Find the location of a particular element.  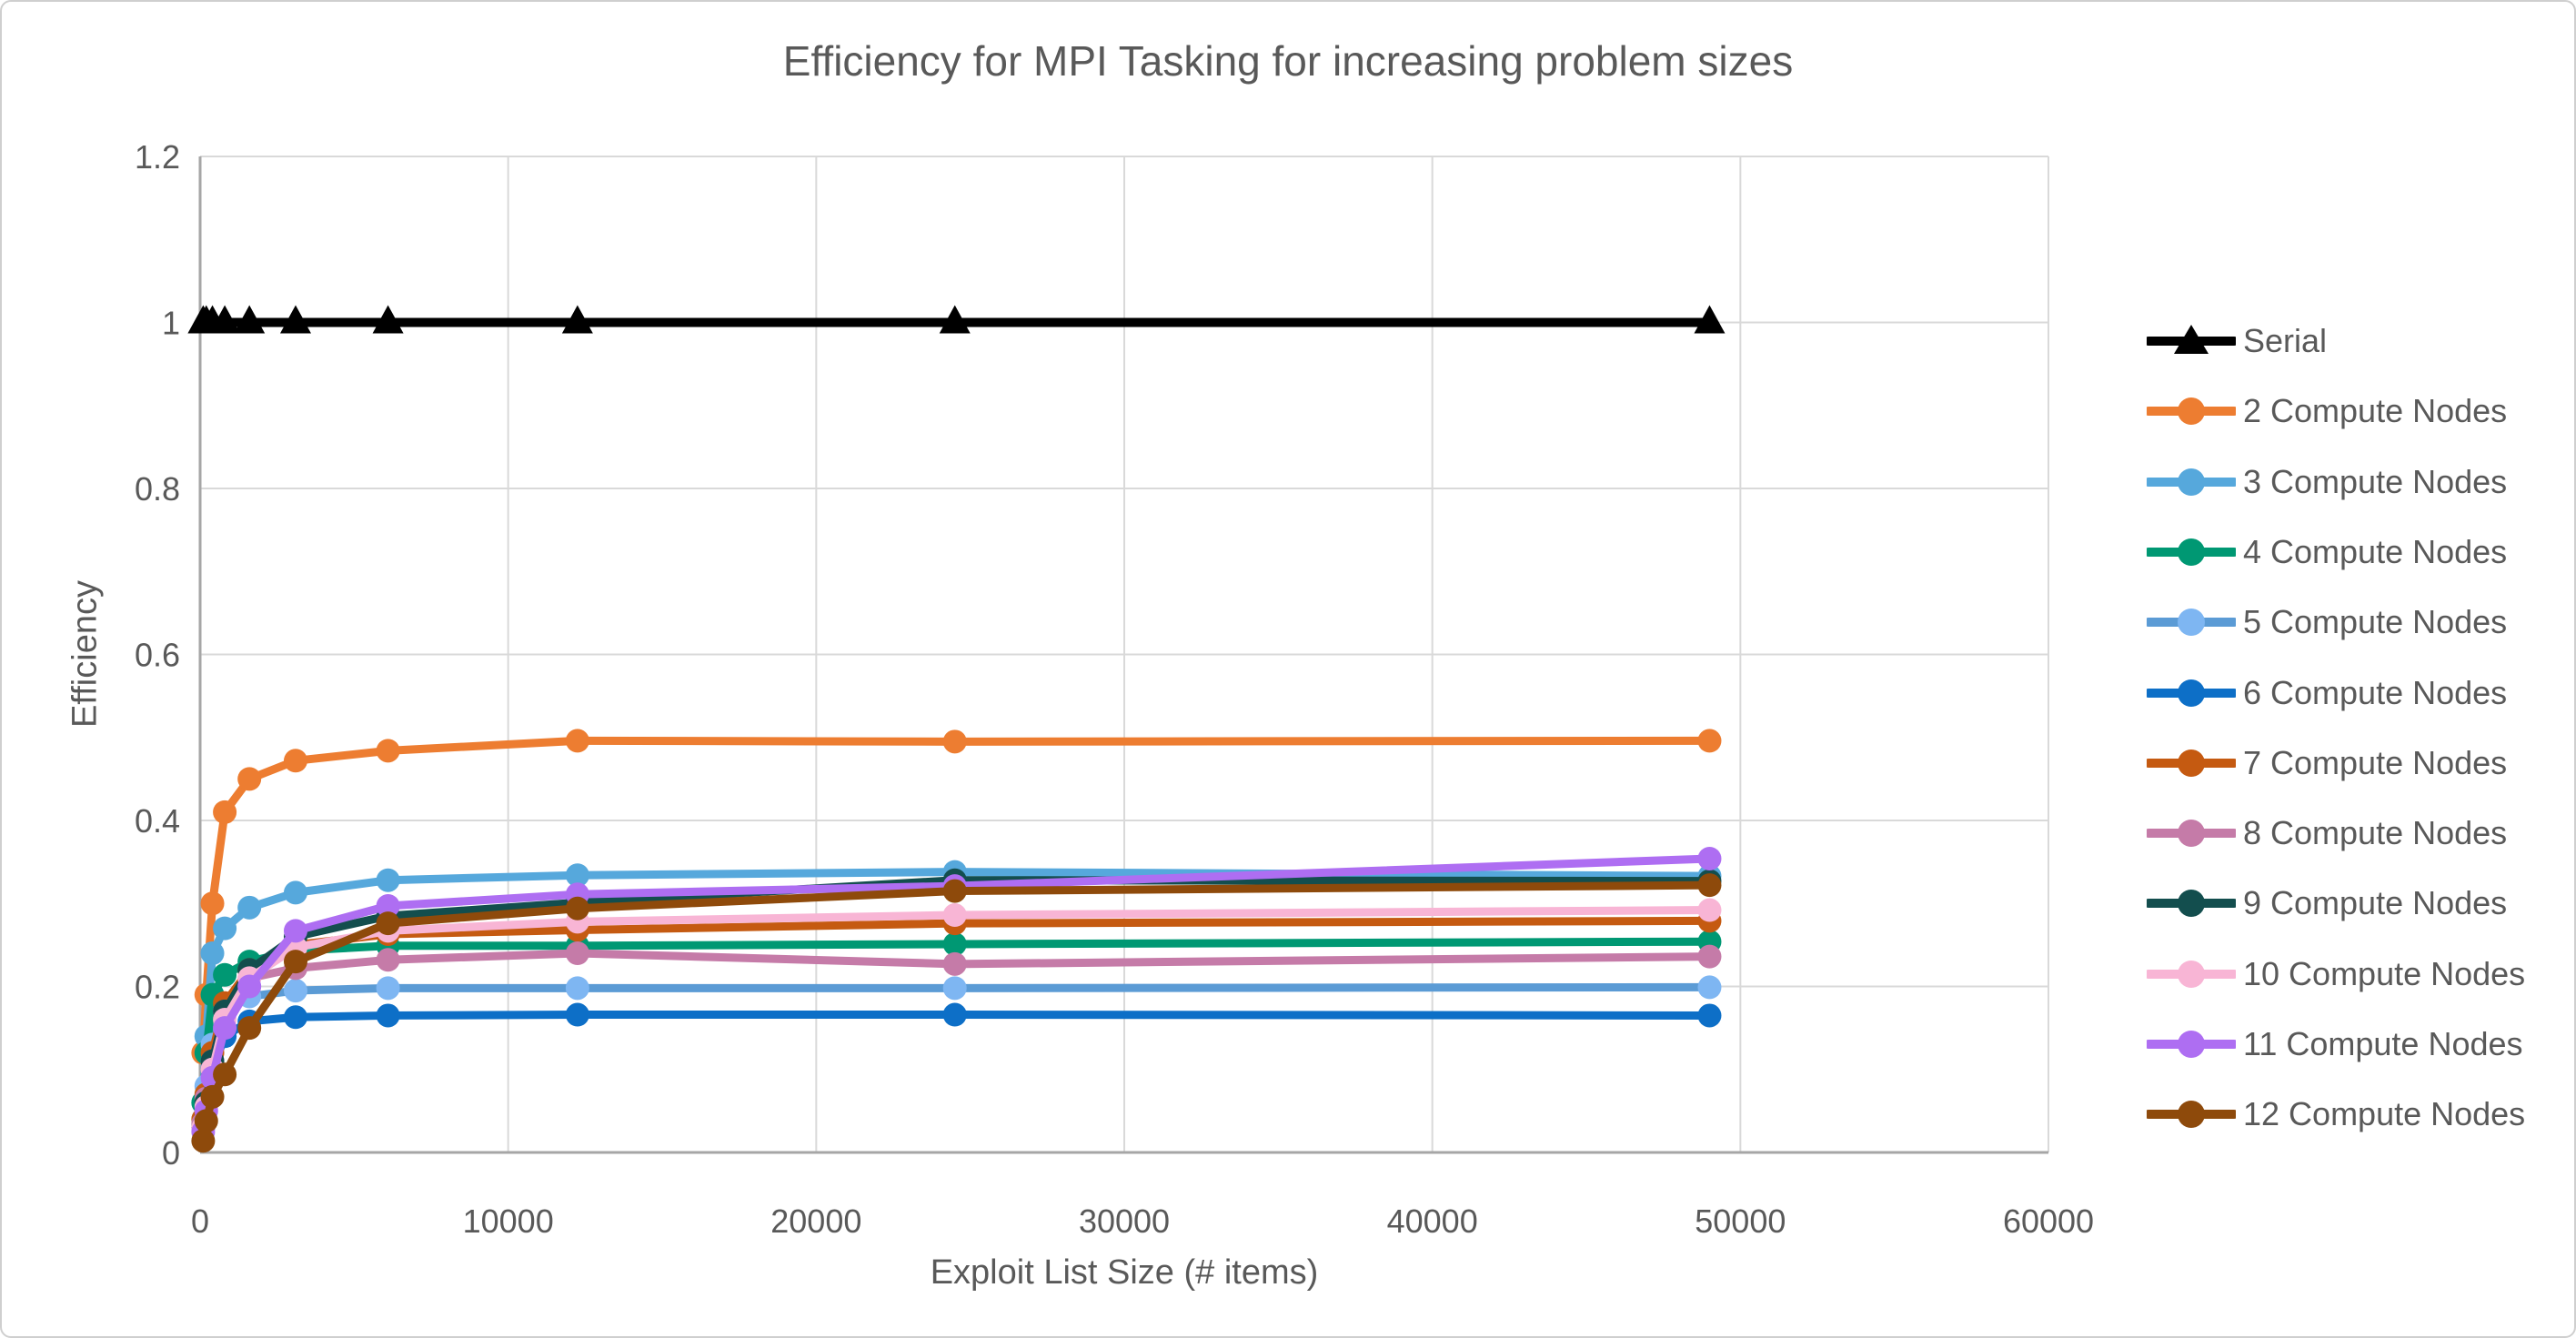

legend-item-9-compute-nodes: 9 Compute Nodes is located at coordinates (2327, 903).